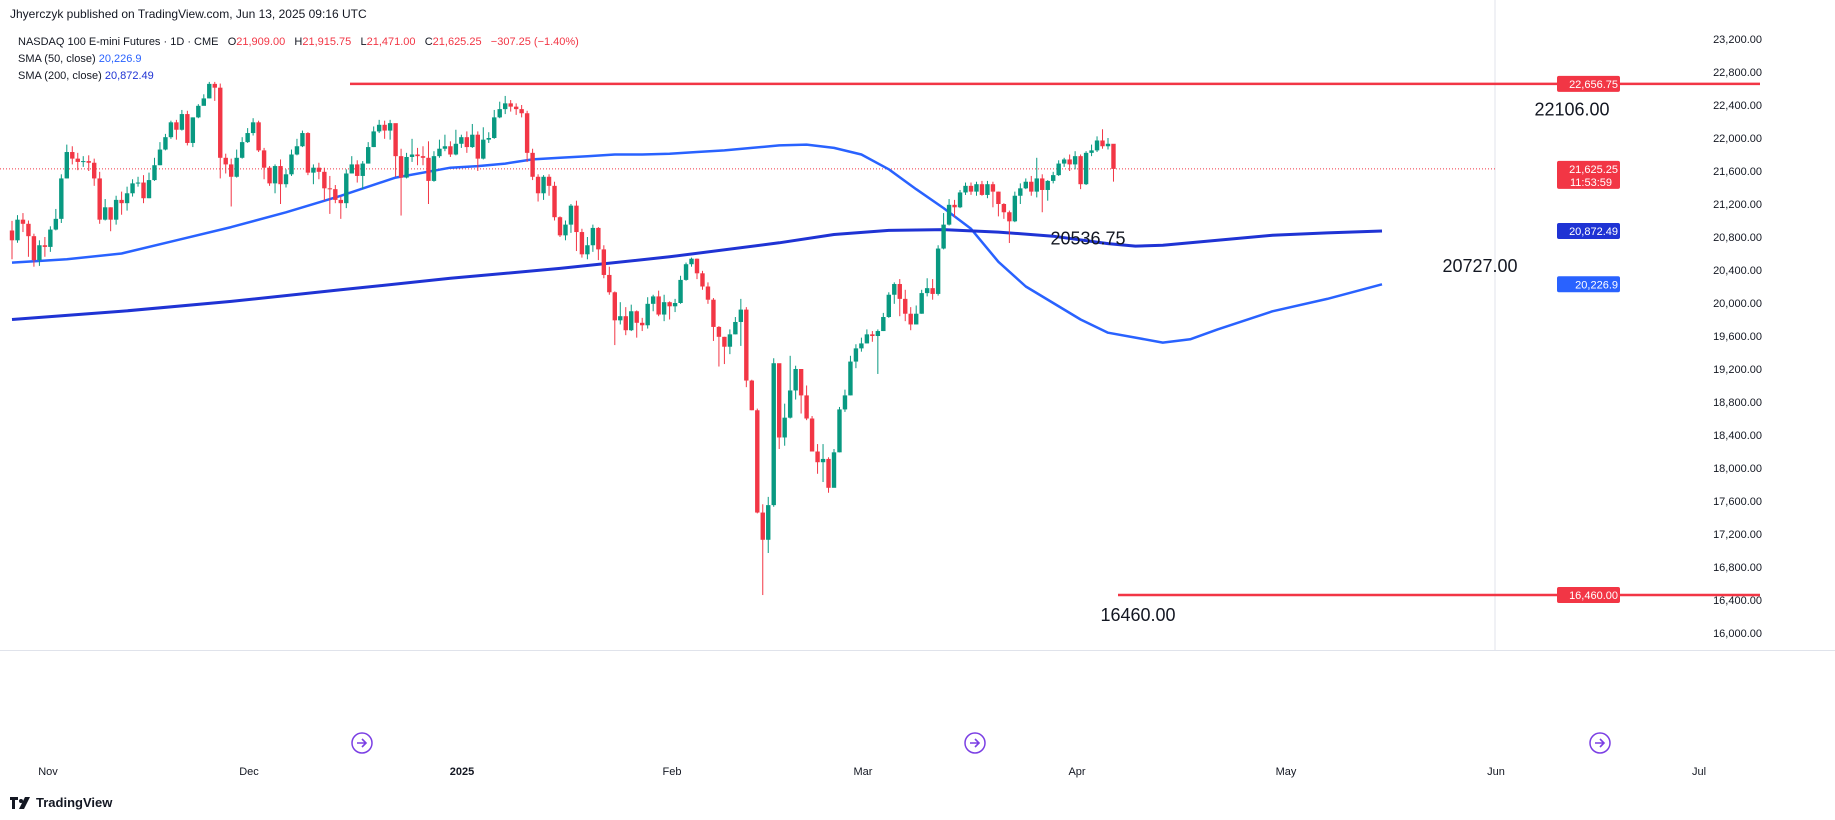  I want to click on sma200-value: 20,872.49, so click(129, 76).